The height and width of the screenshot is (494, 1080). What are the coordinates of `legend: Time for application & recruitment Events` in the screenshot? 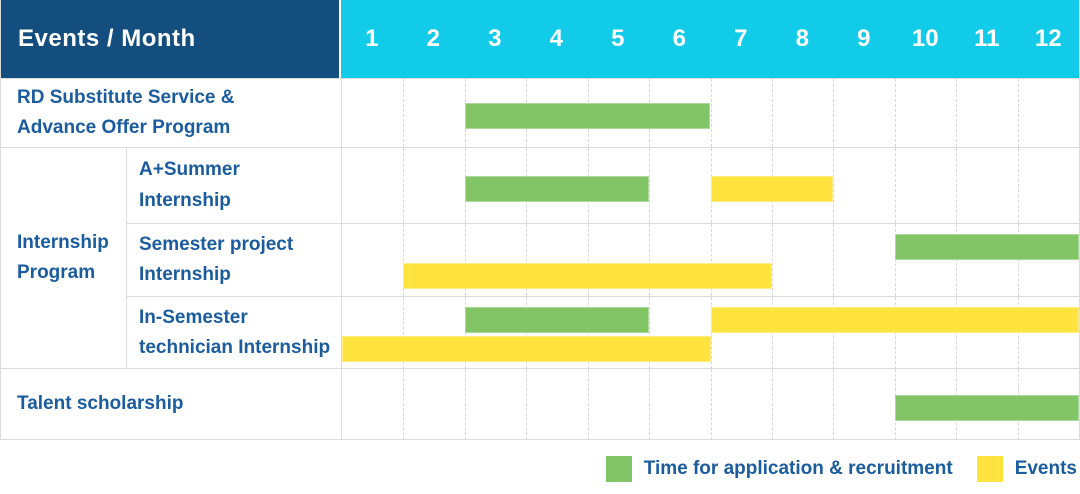 It's located at (538, 469).